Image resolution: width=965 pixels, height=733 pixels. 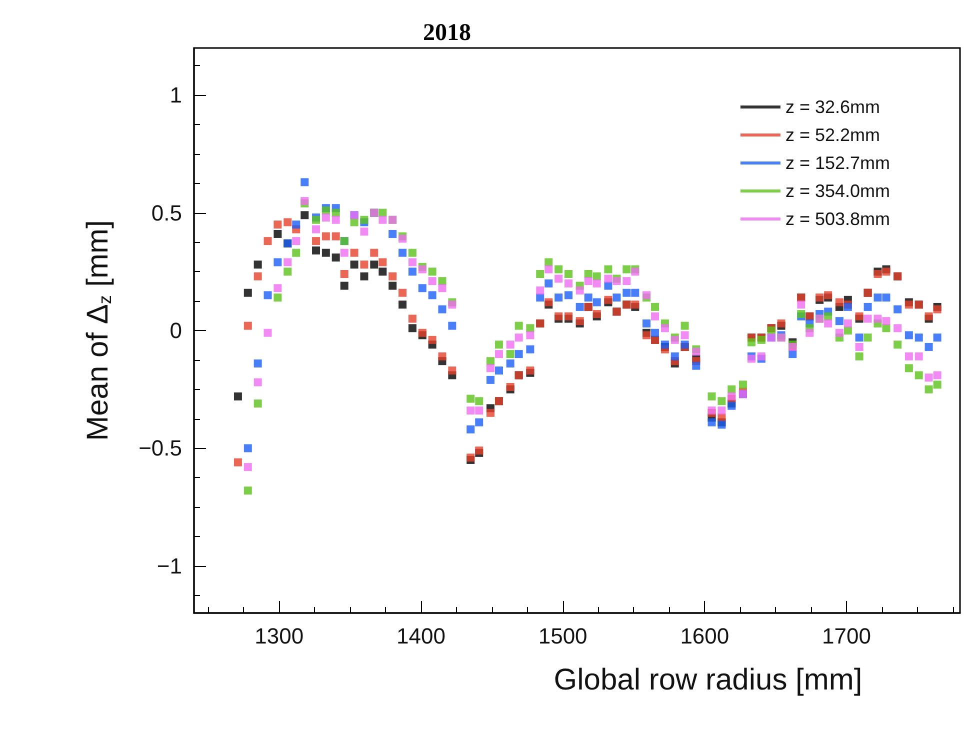 I want to click on legend-label: z = 52.2mm, so click(x=832, y=135).